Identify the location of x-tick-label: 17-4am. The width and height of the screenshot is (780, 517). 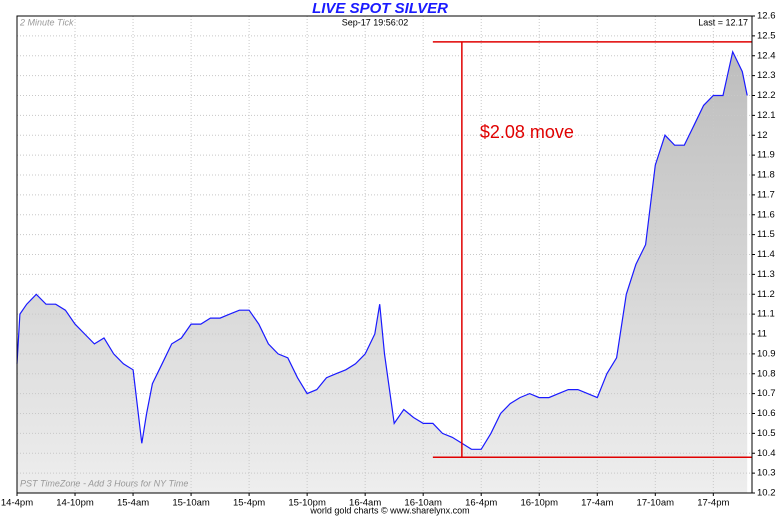
(597, 503).